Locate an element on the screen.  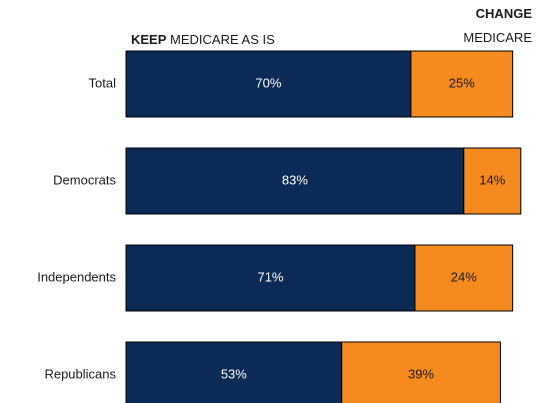
value-label-keep-total: 70% is located at coordinates (268, 82).